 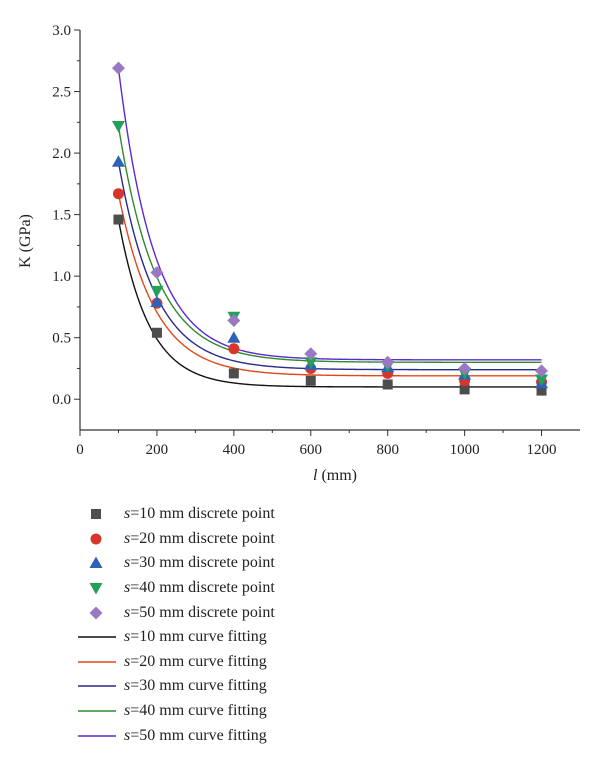 What do you see at coordinates (202, 563) in the screenshot?
I see `legend-label: =30 mm discrete point` at bounding box center [202, 563].